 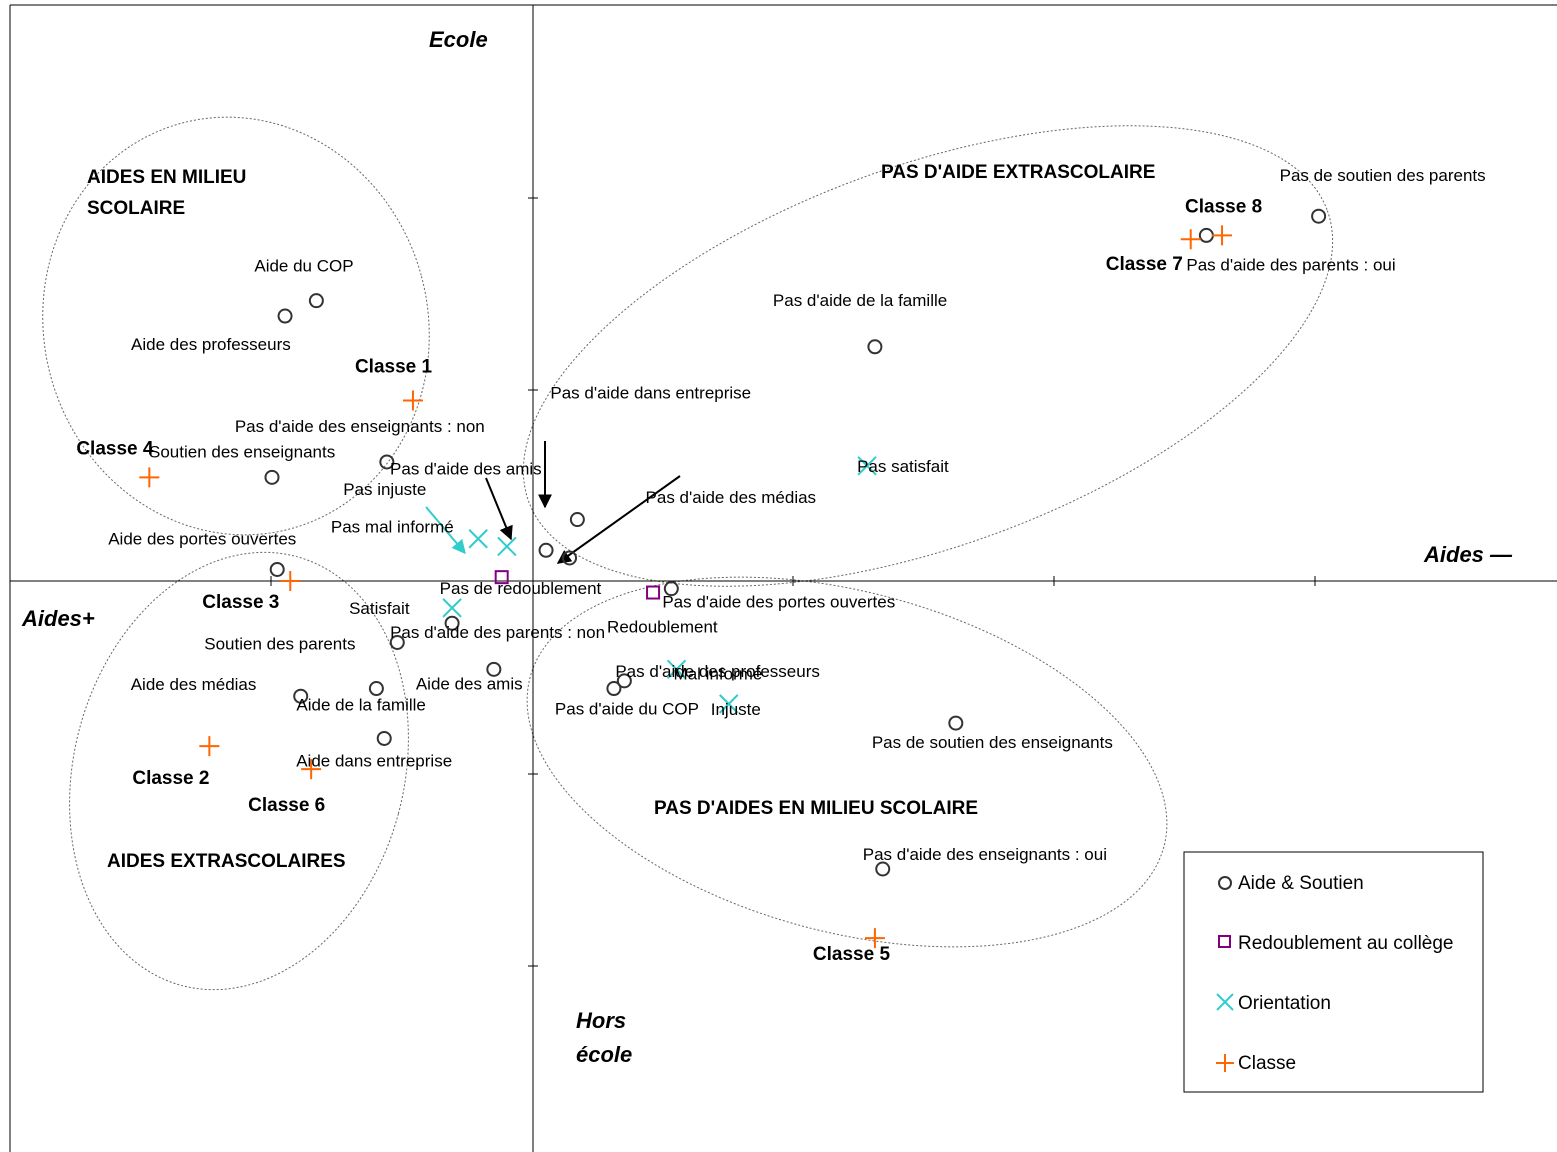 What do you see at coordinates (392, 526) in the screenshot?
I see `label-pas-mal-informe: Pas mal informé` at bounding box center [392, 526].